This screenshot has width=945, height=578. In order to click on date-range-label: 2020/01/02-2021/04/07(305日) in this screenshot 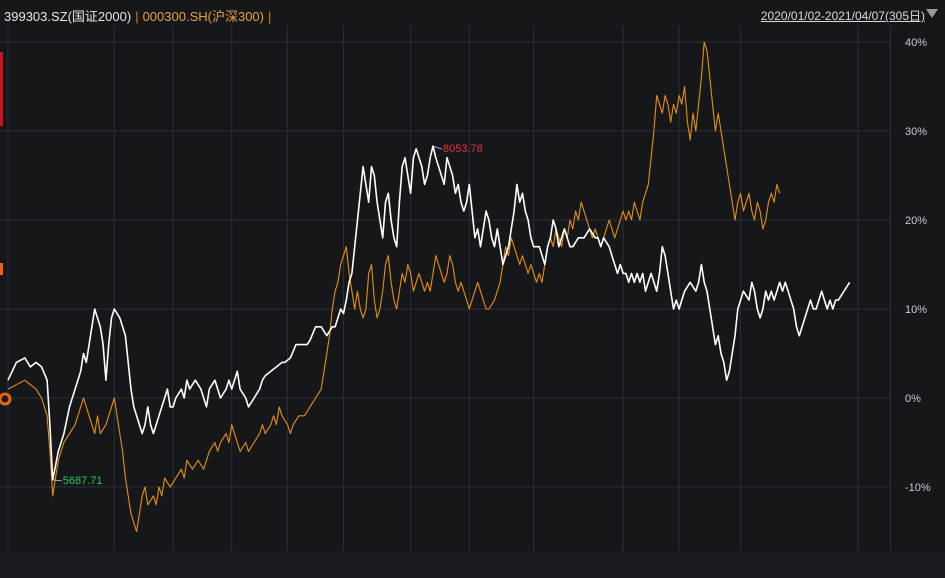, I will do `click(842, 16)`.